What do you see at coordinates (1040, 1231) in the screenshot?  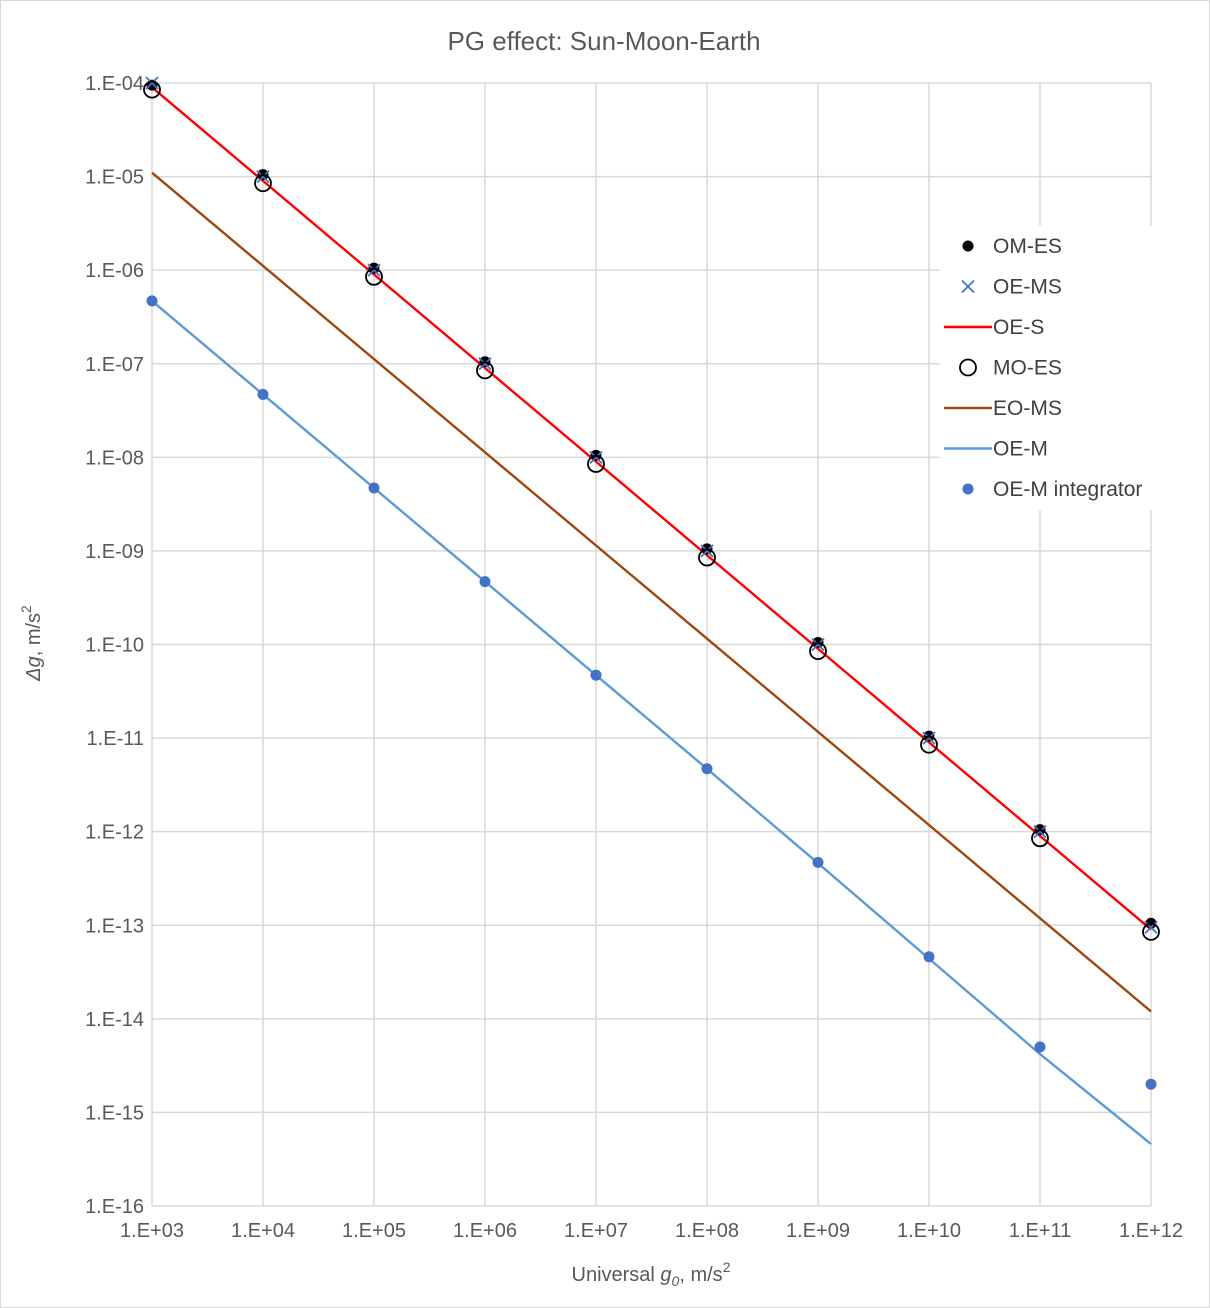 I see `x-tick-label: 1.E+11` at bounding box center [1040, 1231].